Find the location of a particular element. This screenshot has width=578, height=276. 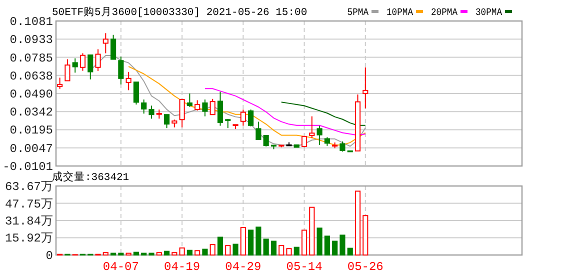

y-tick-label: 15.92万 is located at coordinates (28, 239).